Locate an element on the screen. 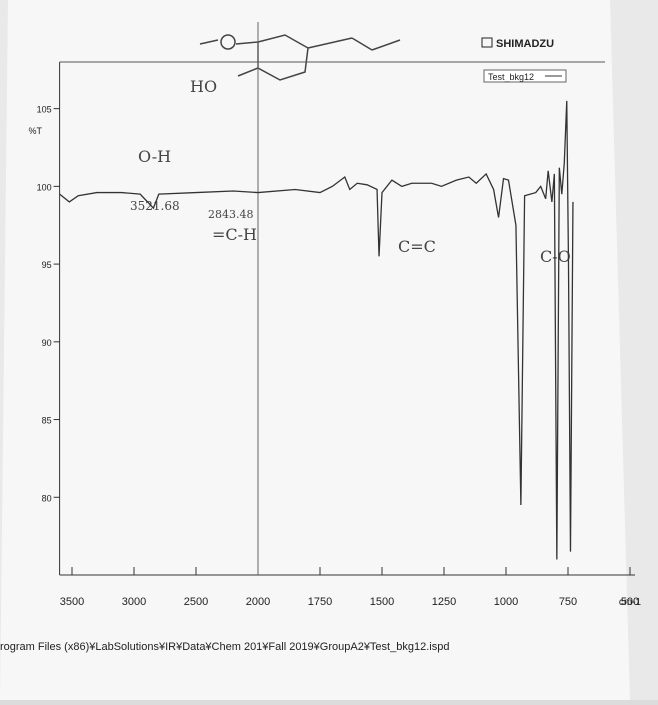 This screenshot has height=705, width=658. y-tick-label: 100 is located at coordinates (44, 187).